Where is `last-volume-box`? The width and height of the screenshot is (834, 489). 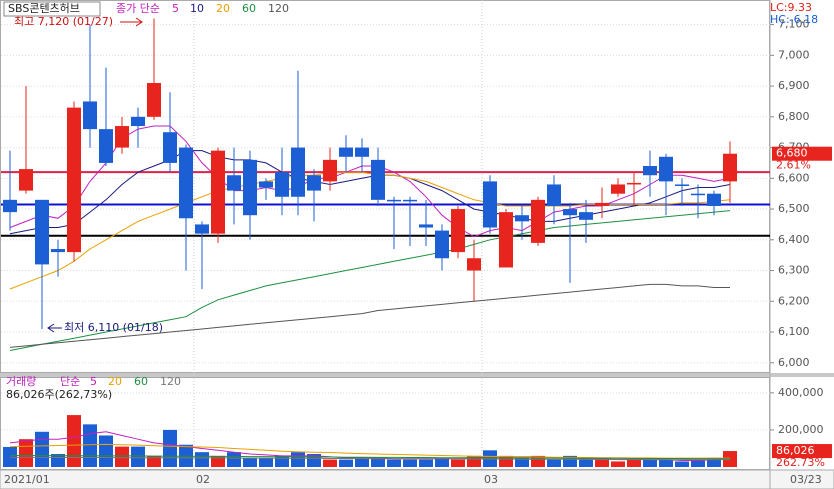
last-volume-box is located at coordinates (802, 451).